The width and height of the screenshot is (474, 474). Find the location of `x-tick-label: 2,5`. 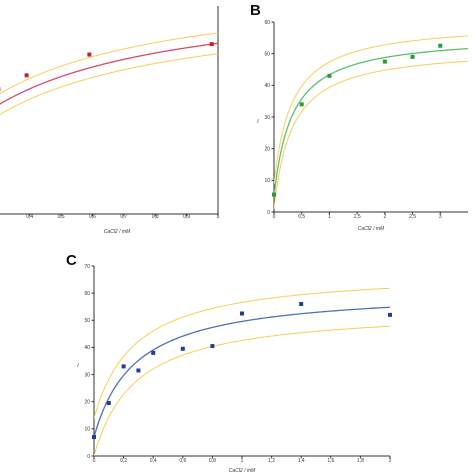

x-tick-label: 2,5 is located at coordinates (412, 217).